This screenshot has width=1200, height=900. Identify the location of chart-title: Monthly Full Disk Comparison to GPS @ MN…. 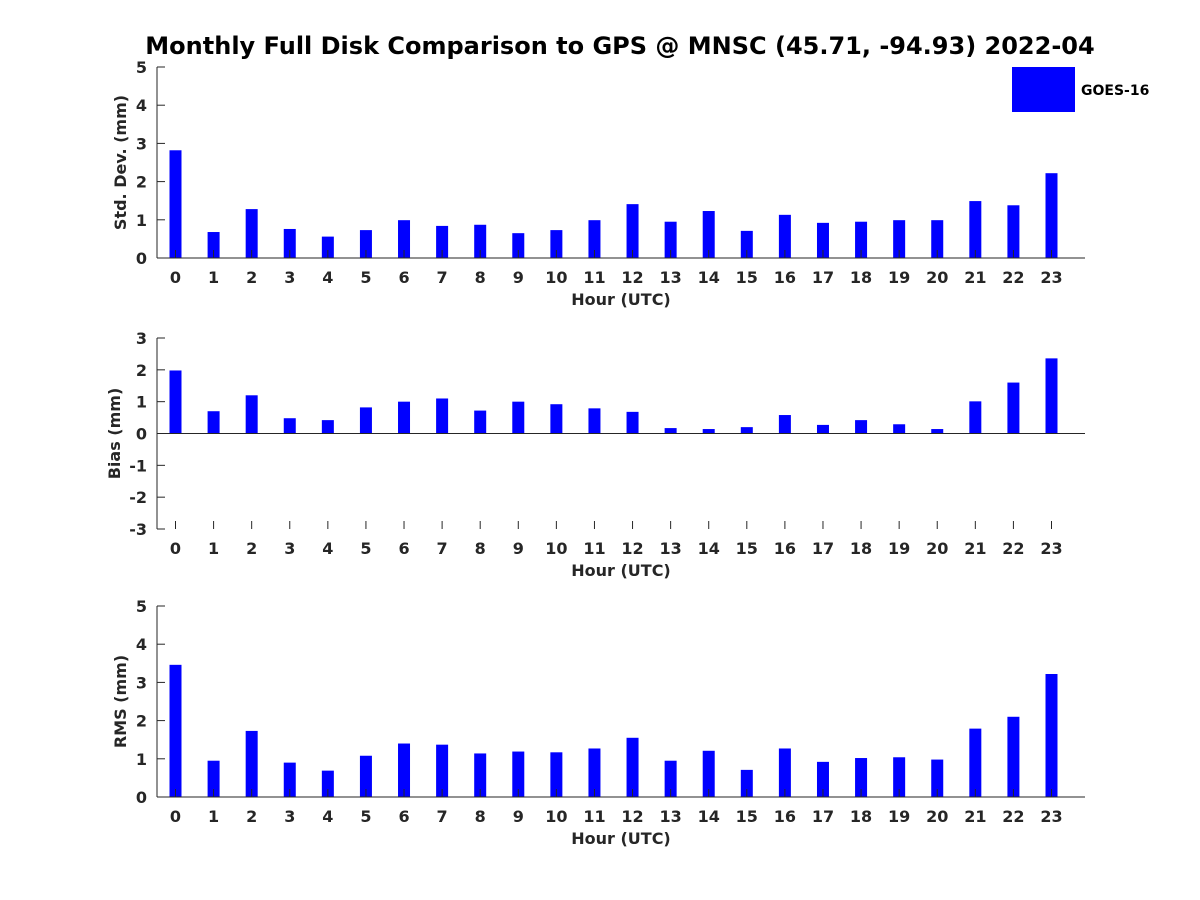
(619, 46).